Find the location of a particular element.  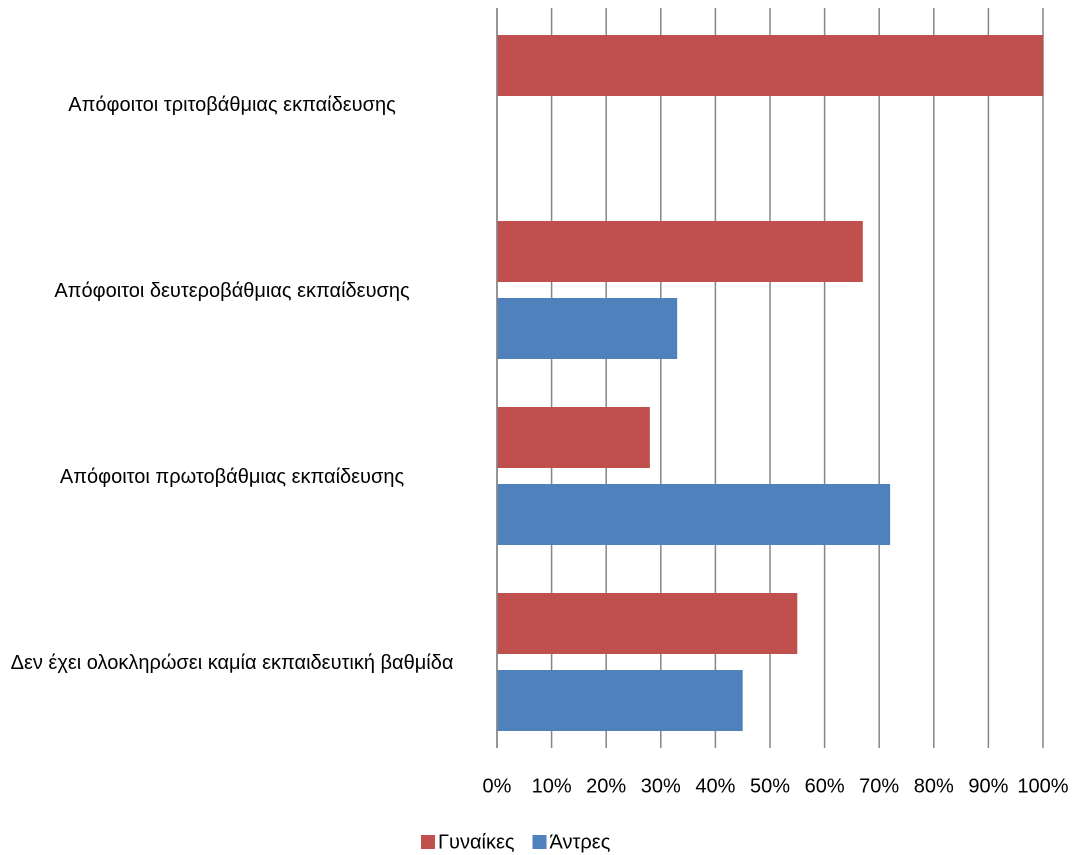

x-tick-label: 90% is located at coordinates (988, 786).